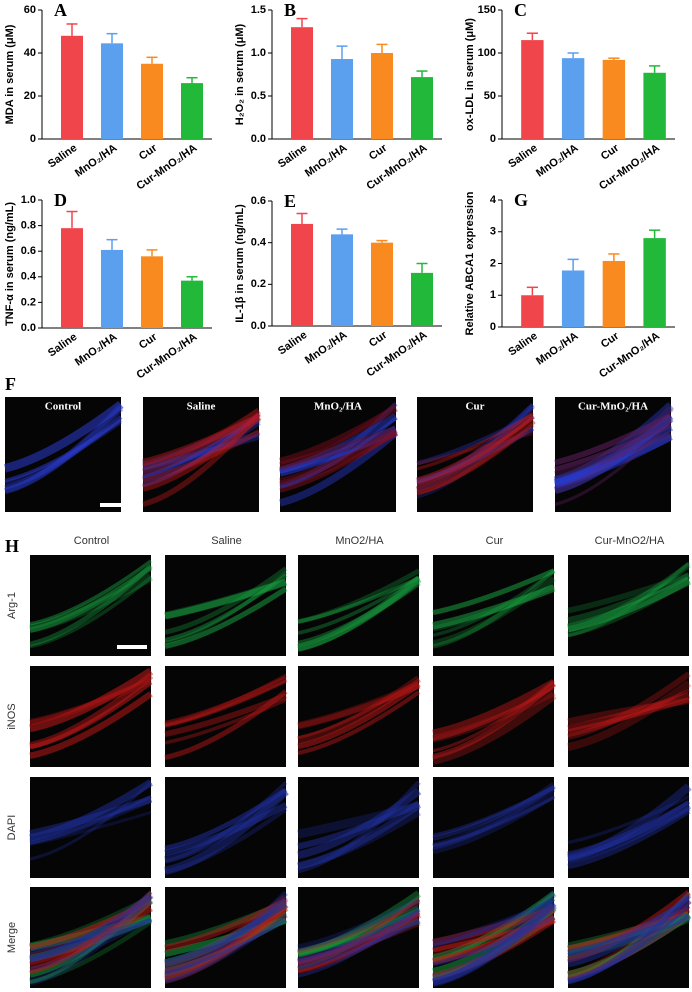  Describe the element at coordinates (201, 407) in the screenshot. I see `image-label: Saline` at that location.